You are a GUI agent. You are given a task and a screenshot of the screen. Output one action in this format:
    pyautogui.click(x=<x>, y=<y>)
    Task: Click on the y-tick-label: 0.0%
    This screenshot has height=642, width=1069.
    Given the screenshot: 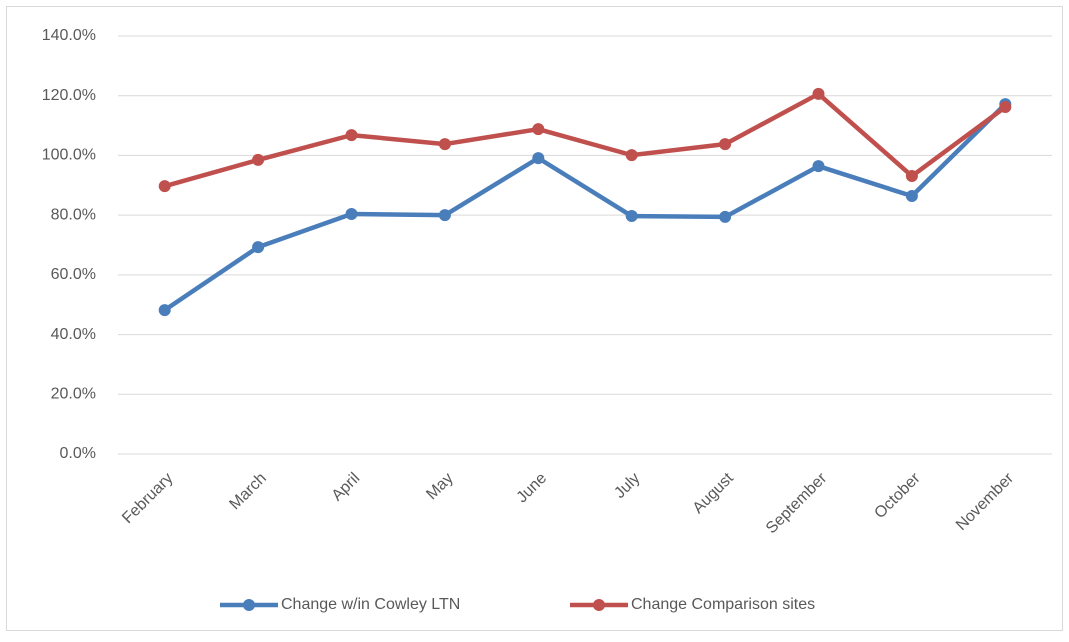 What is the action you would take?
    pyautogui.click(x=78, y=453)
    